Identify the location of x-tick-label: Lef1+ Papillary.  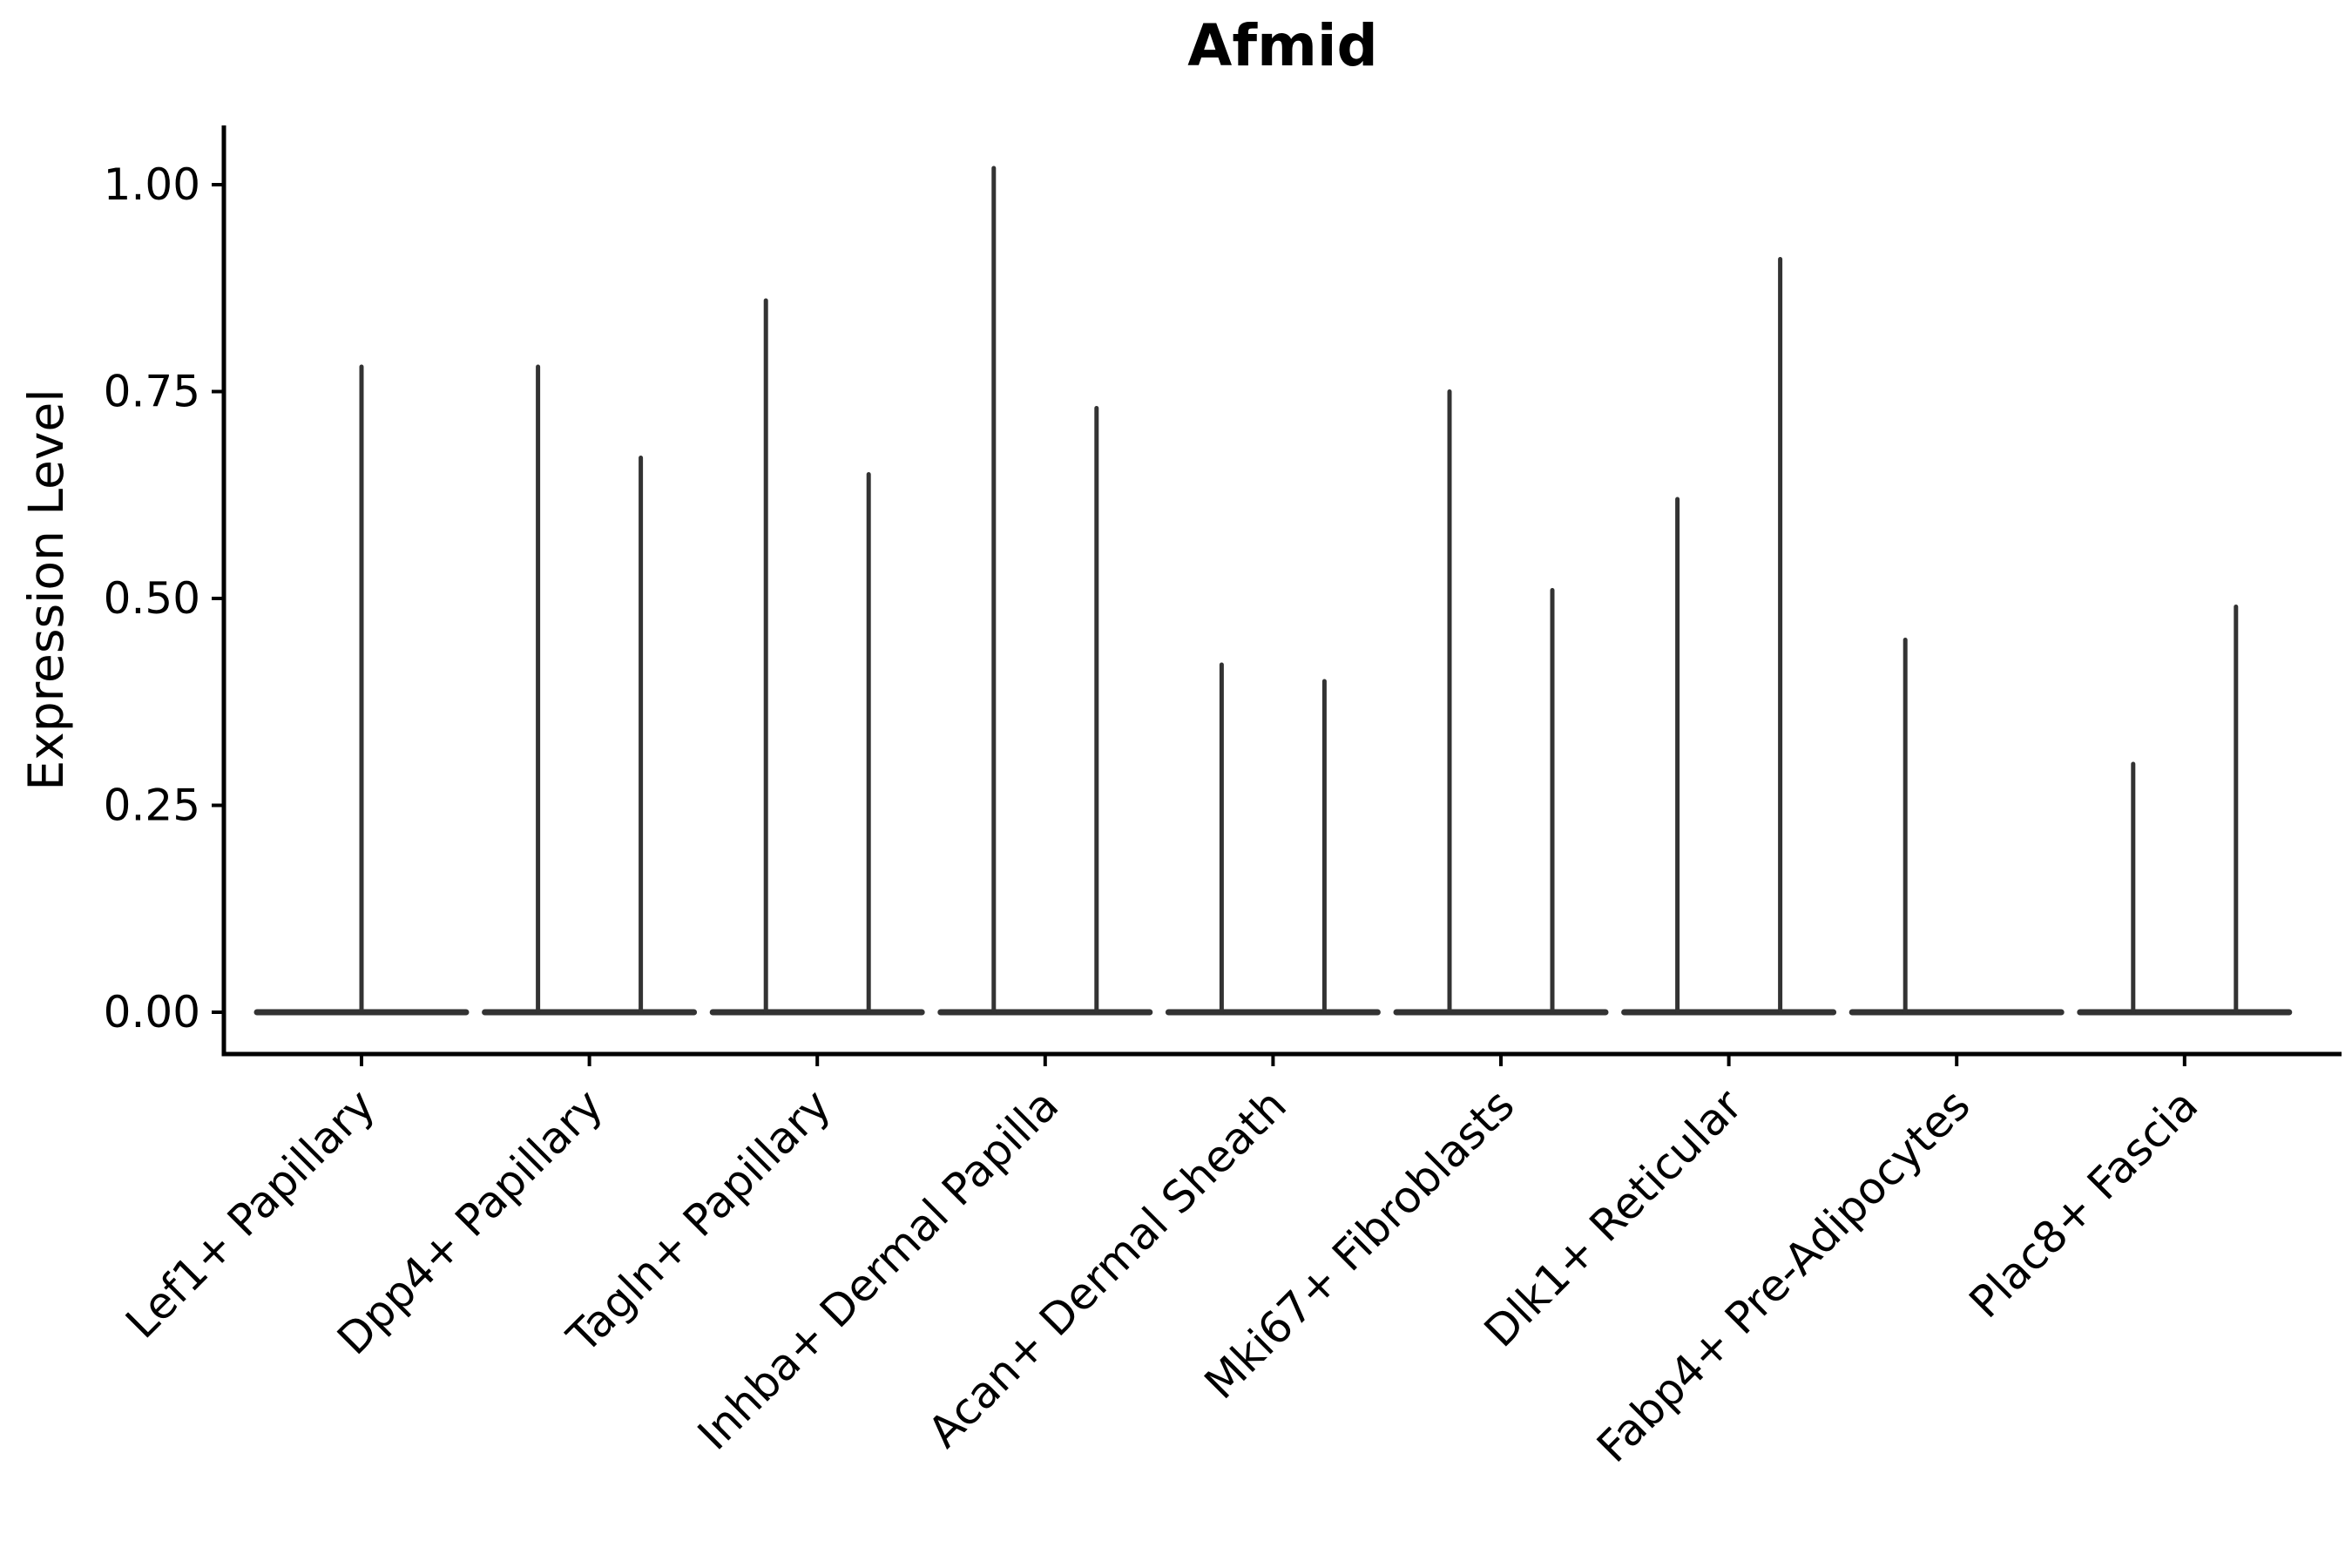
(250, 1213).